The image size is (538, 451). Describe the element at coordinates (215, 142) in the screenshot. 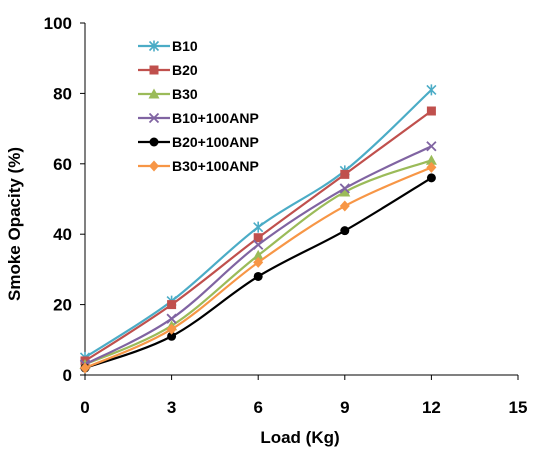

I see `legend-label: B20+100ANP` at that location.